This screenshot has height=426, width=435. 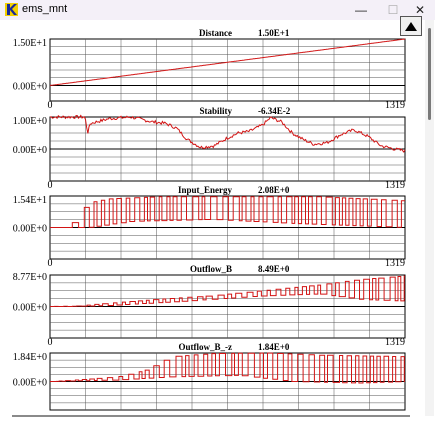 I want to click on horizontal-scrollbar, so click(x=212, y=417).